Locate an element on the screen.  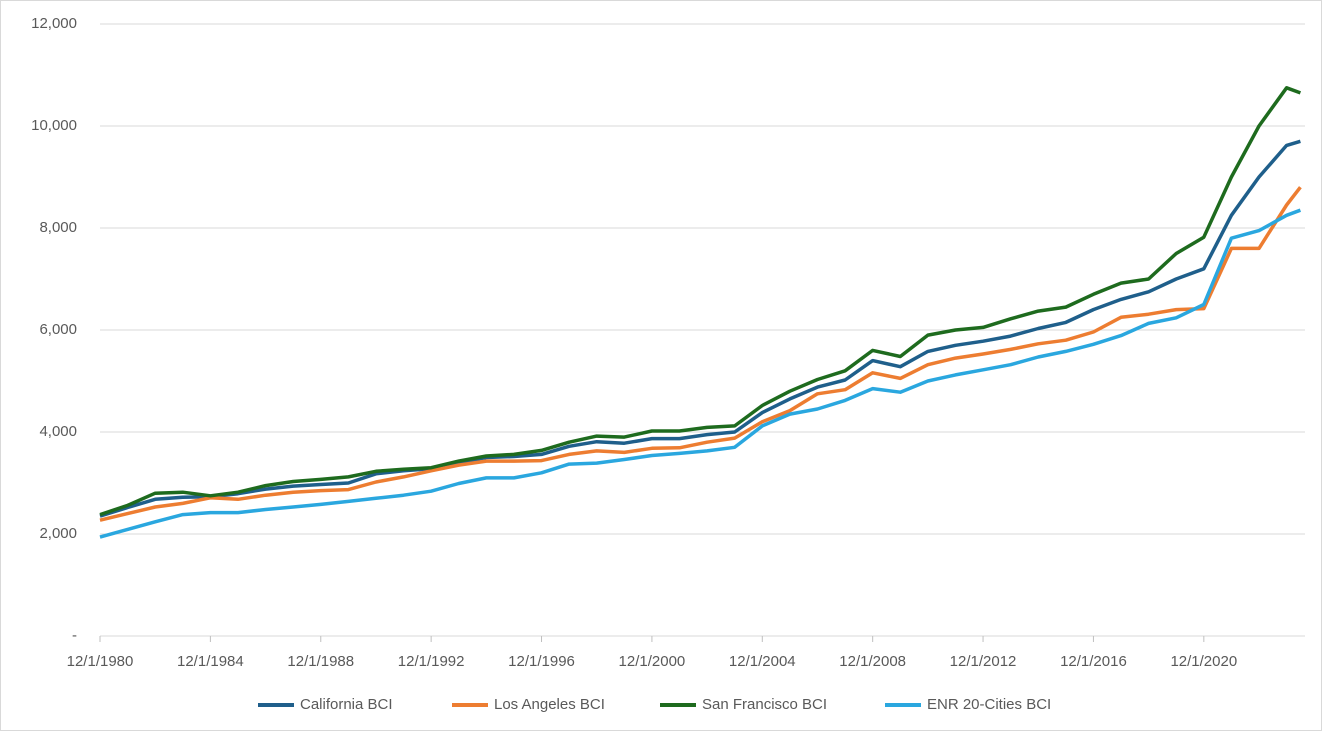
x-tick-label: 12/1/2000 is located at coordinates (652, 661).